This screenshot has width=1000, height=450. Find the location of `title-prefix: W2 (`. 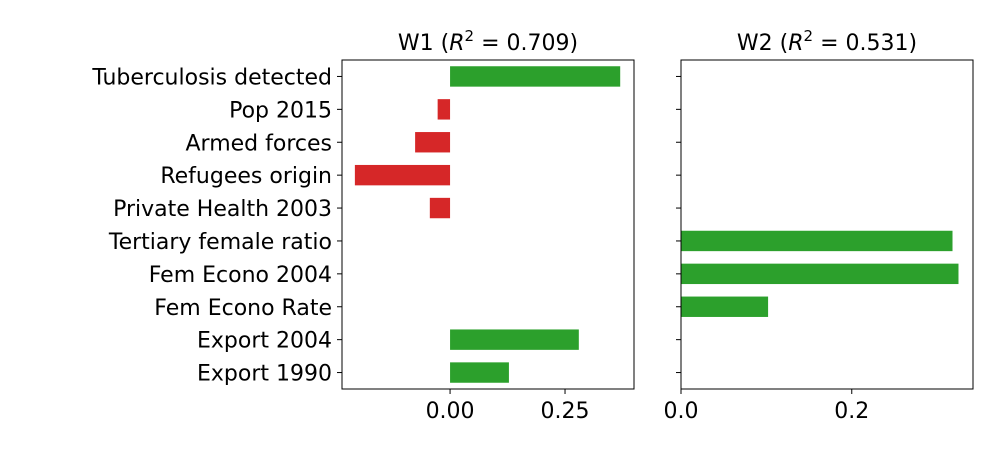

title-prefix: W2 ( is located at coordinates (762, 43).